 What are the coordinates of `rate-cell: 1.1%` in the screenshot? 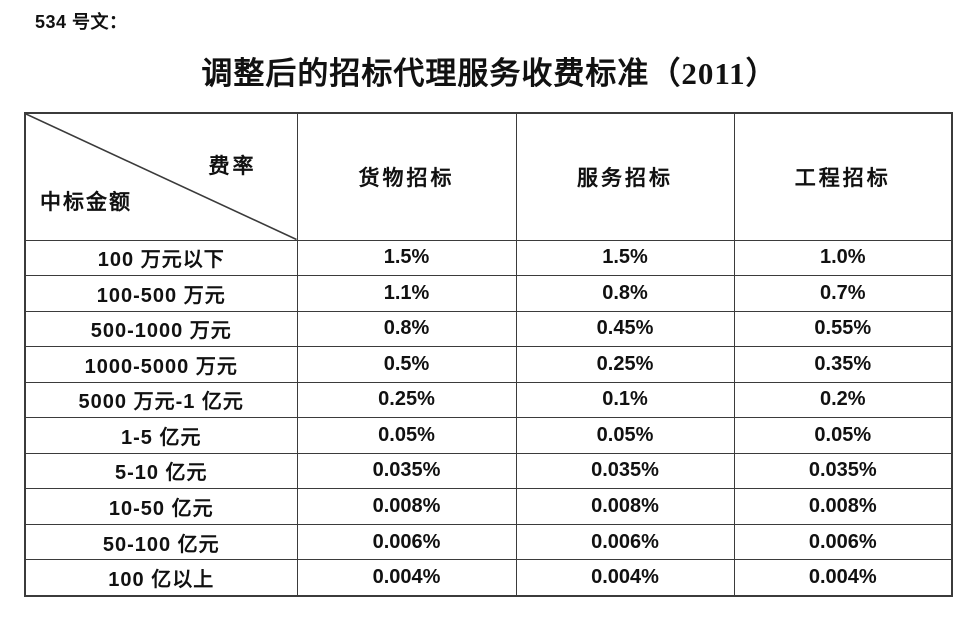 It's located at (406, 293).